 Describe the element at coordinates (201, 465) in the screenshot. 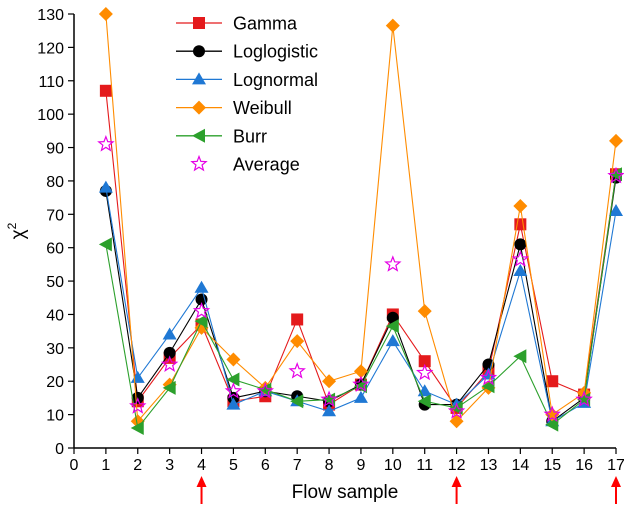

I see `x-tick-label: 4` at that location.